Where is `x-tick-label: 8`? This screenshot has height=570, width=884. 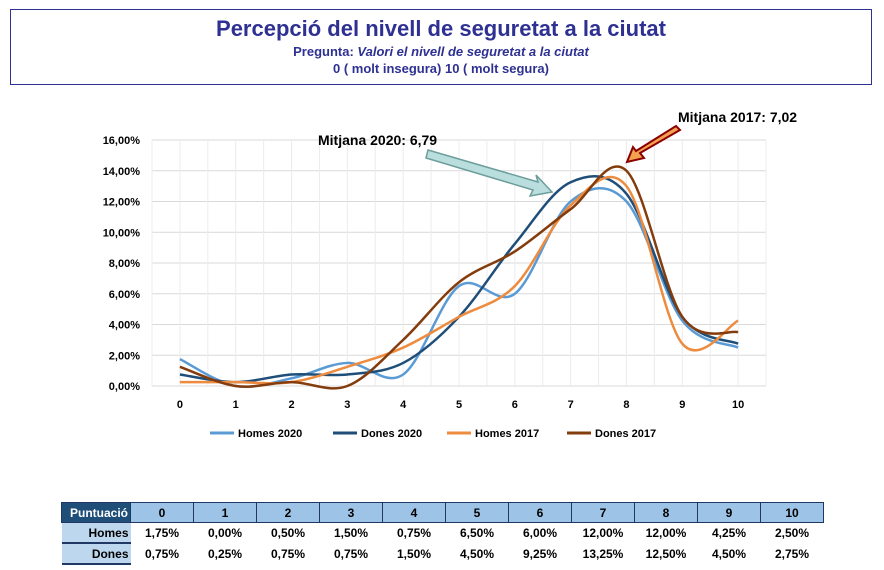 x-tick-label: 8 is located at coordinates (626, 405).